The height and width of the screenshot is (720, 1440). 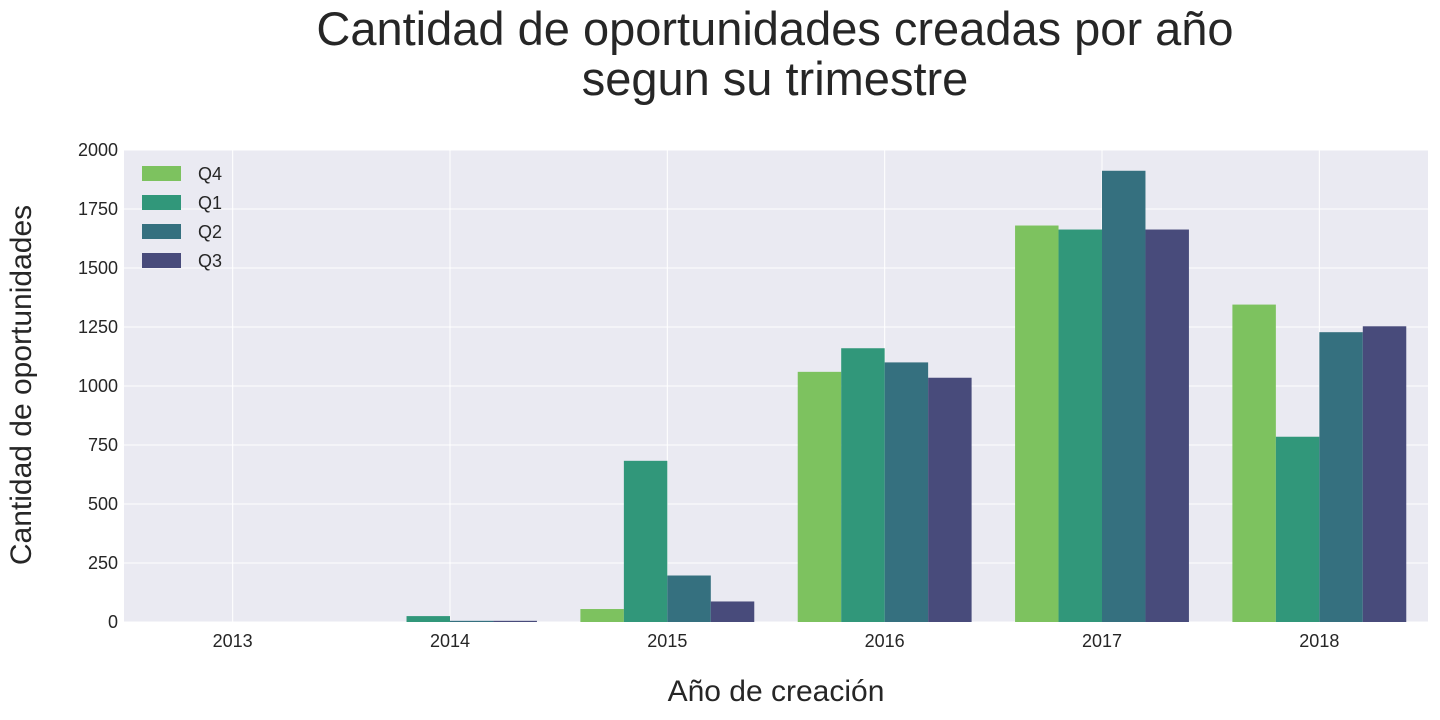 What do you see at coordinates (161, 231) in the screenshot?
I see `legend-swatch-q2` at bounding box center [161, 231].